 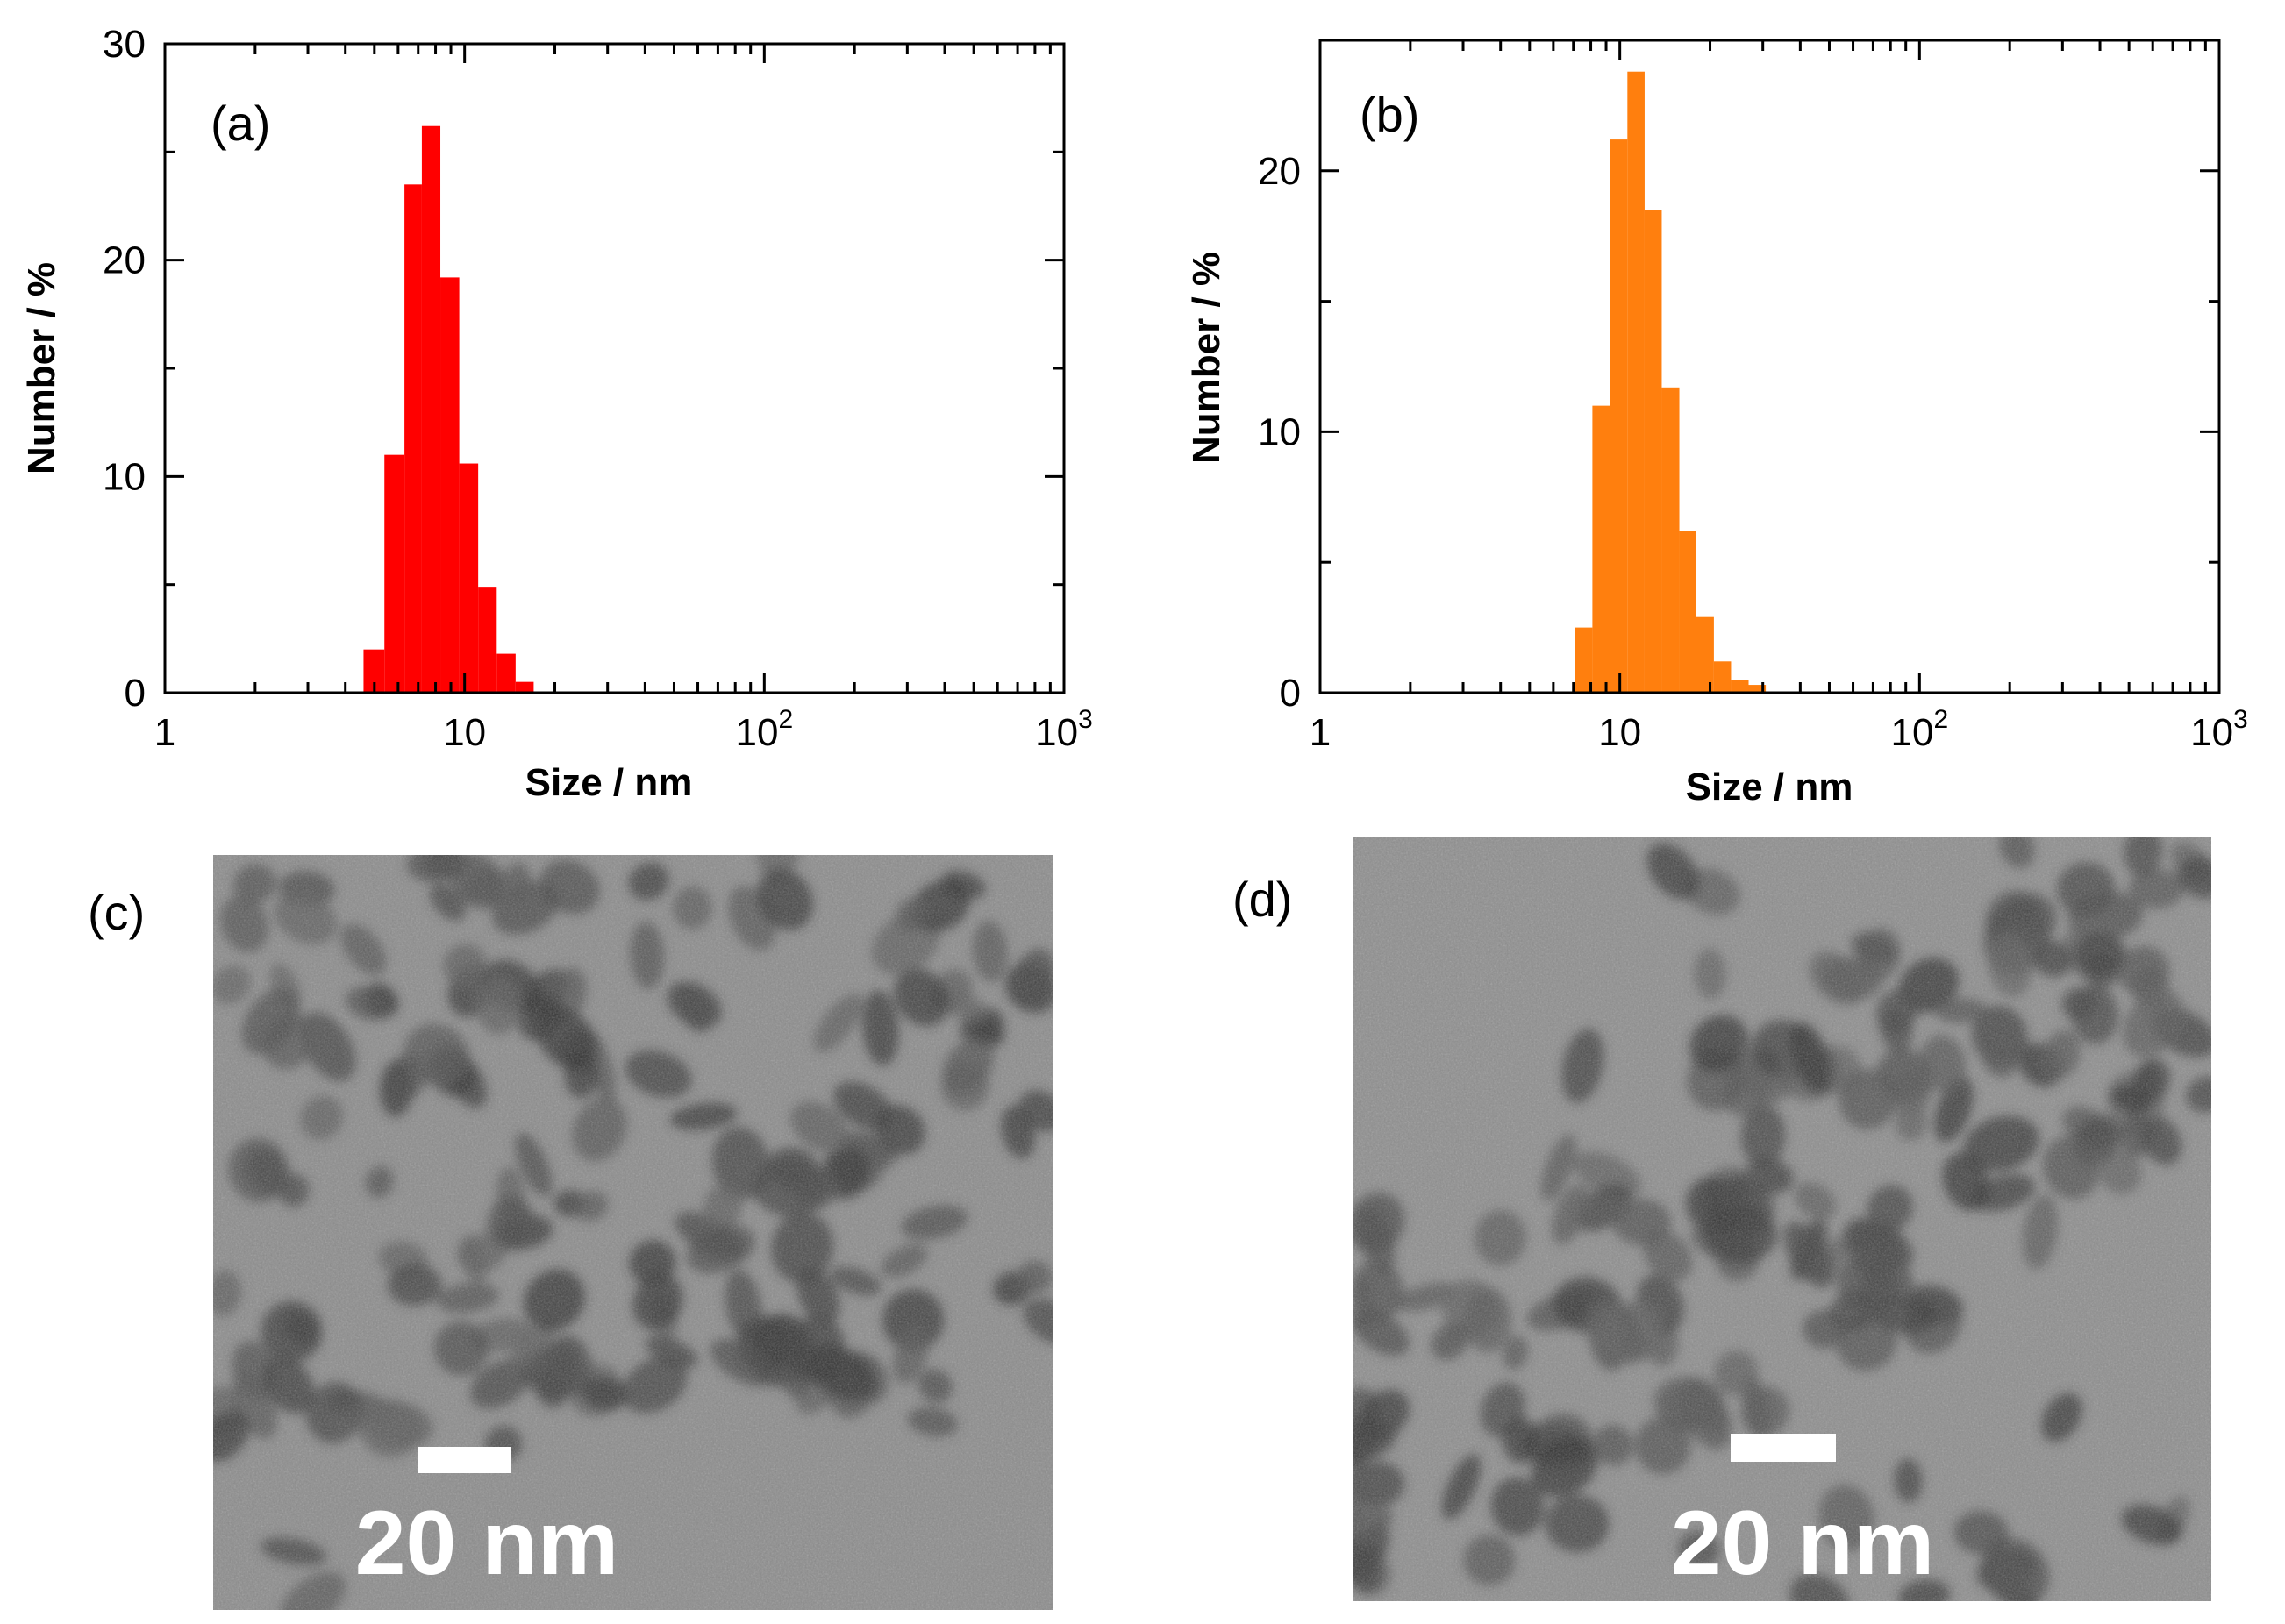 What do you see at coordinates (765, 730) in the screenshot?
I see `x-tick-label-a: 10²` at bounding box center [765, 730].